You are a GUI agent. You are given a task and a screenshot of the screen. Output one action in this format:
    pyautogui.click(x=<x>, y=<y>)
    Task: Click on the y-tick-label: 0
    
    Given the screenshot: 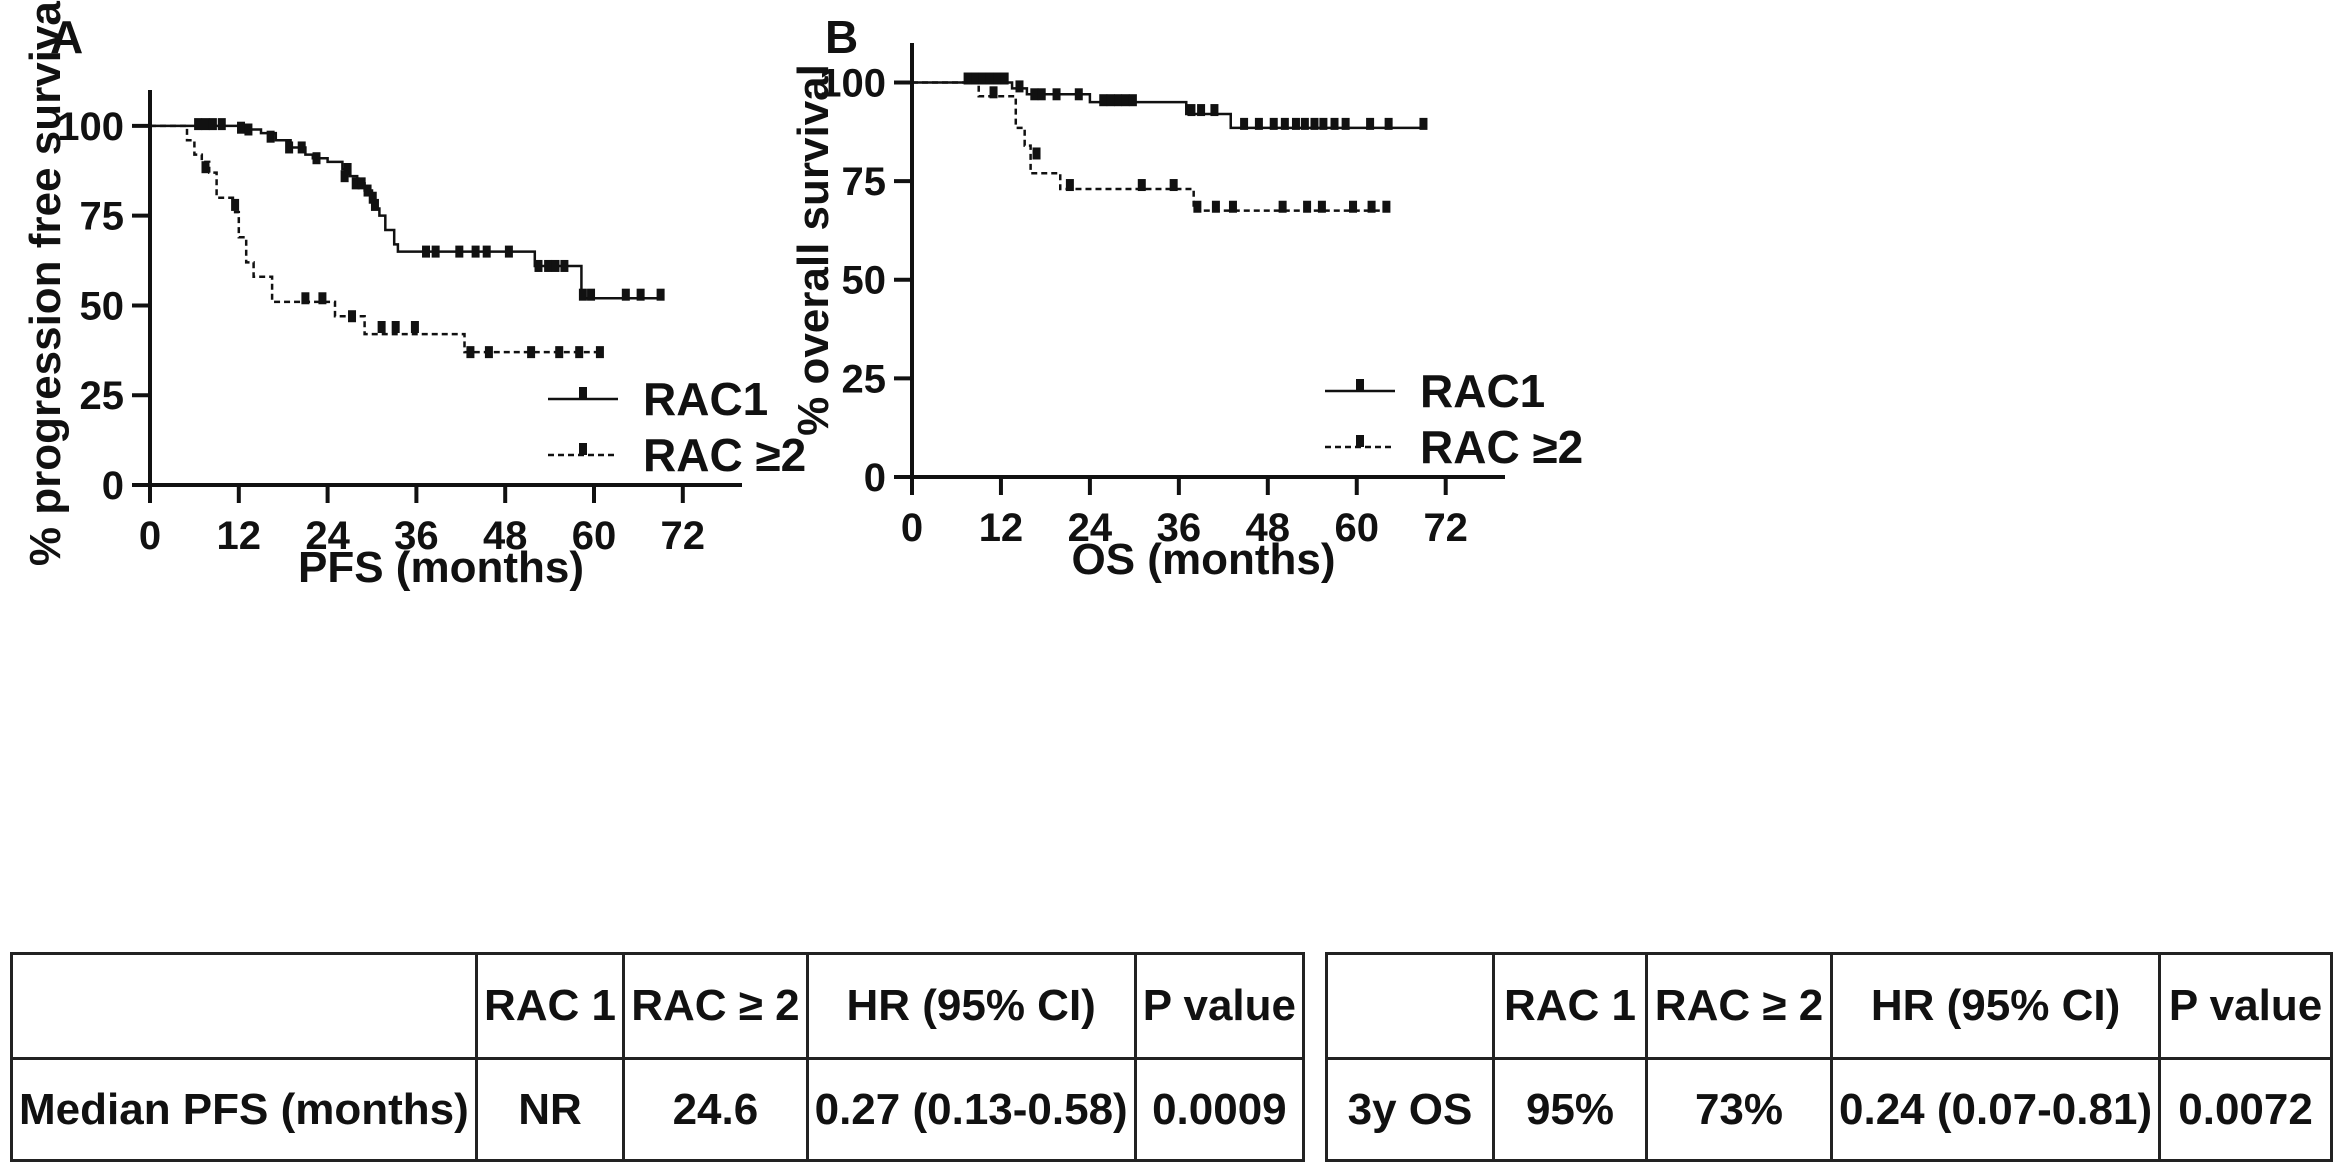 What is the action you would take?
    pyautogui.click(x=113, y=486)
    